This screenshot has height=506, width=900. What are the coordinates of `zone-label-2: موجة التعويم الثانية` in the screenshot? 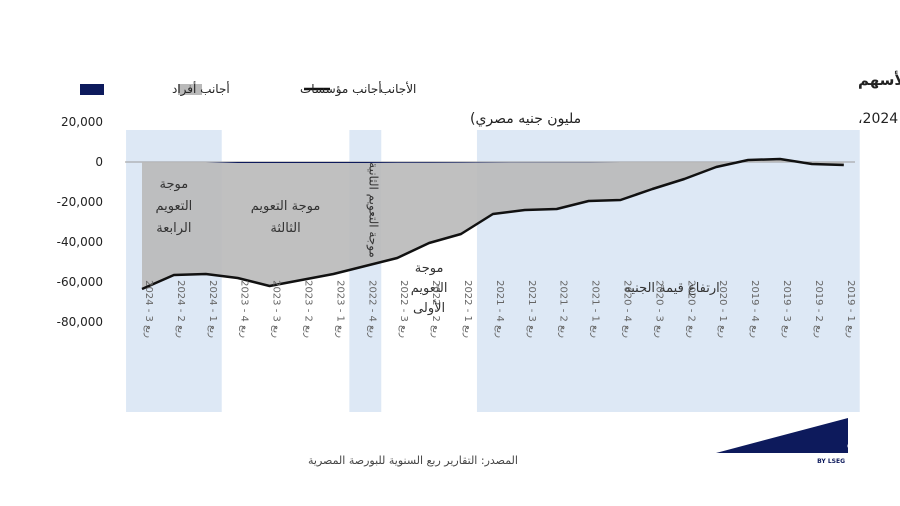 It's located at (372, 210).